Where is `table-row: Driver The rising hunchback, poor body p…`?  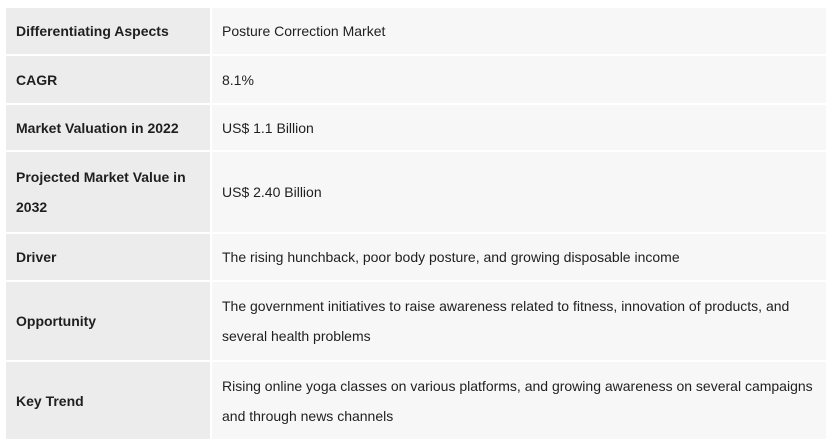 table-row: Driver The rising hunchback, poor body p… is located at coordinates (416, 257).